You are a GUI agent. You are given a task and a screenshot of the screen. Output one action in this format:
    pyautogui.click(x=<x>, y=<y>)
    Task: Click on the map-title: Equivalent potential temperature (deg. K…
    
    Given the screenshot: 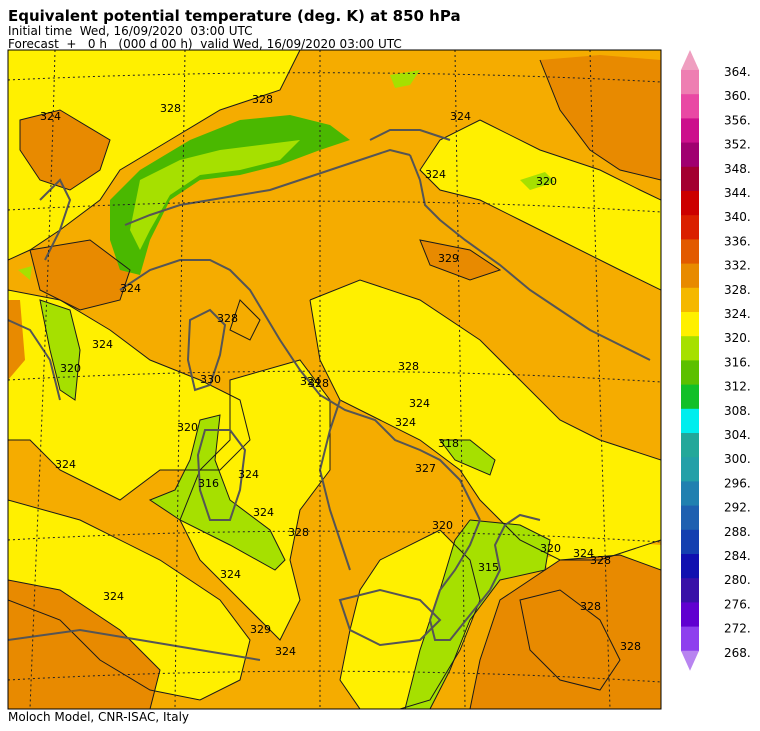 What is the action you would take?
    pyautogui.click(x=234, y=16)
    